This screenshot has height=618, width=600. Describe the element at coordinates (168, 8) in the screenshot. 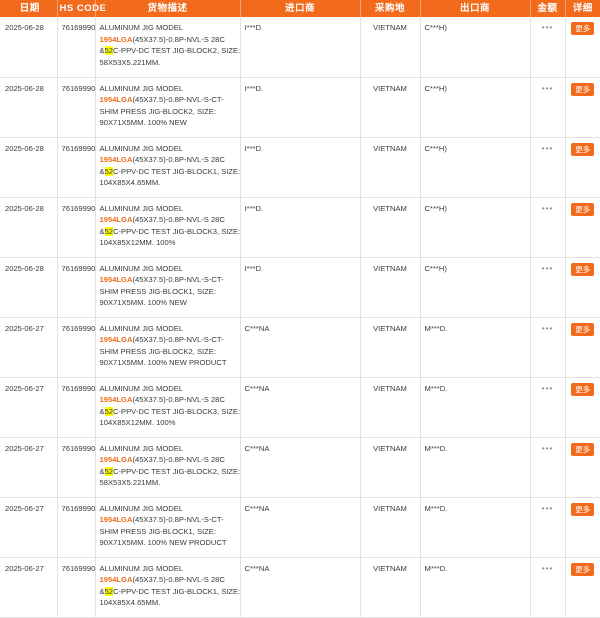

I see `column-header-desc: 货物描述` at that location.